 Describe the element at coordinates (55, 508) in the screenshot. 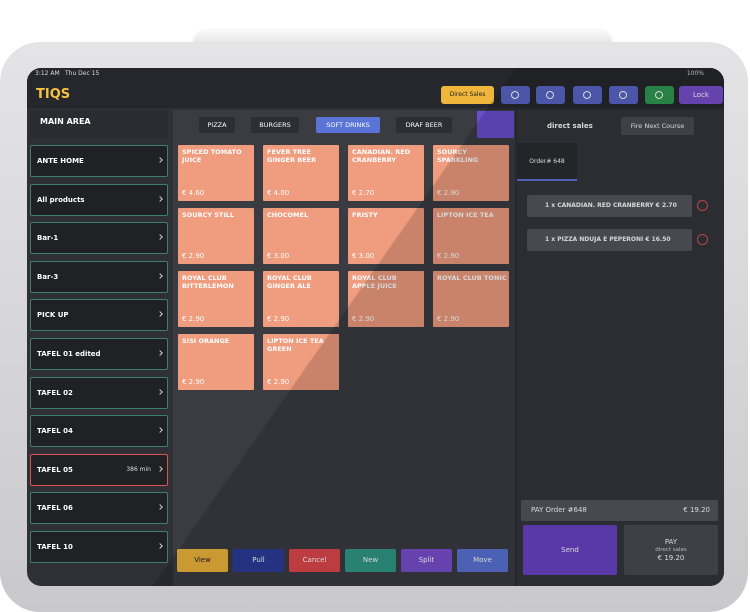

I see `table-name: TAFEL 06` at that location.